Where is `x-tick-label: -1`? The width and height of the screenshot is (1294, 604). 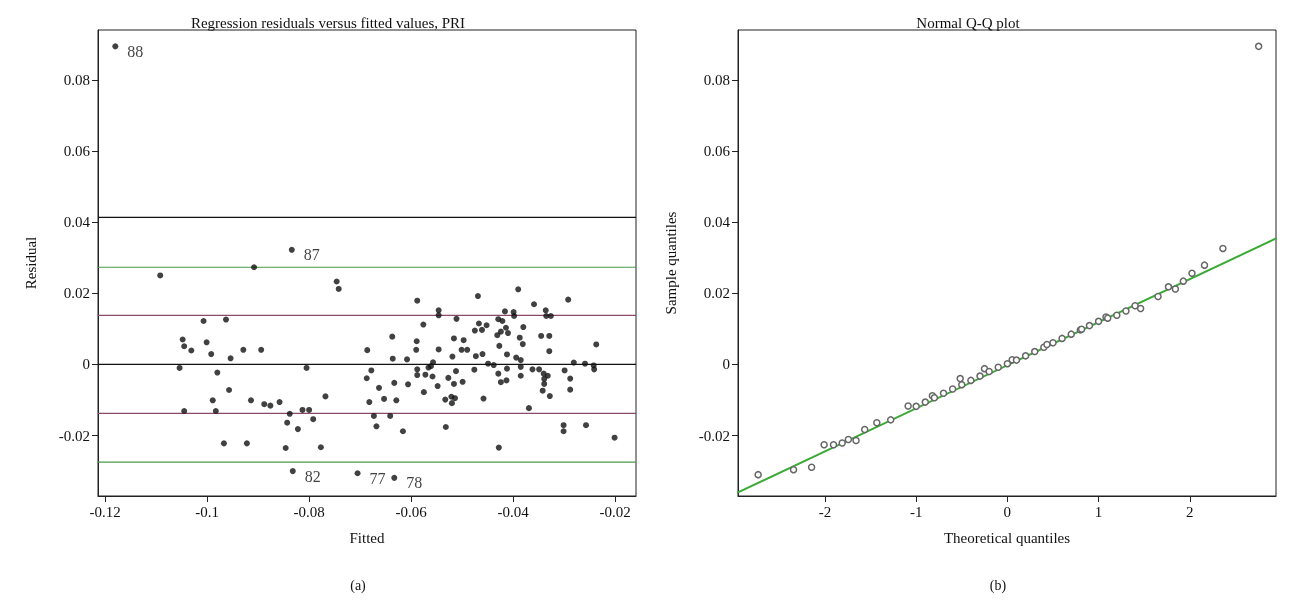
x-tick-label: -1 is located at coordinates (916, 511).